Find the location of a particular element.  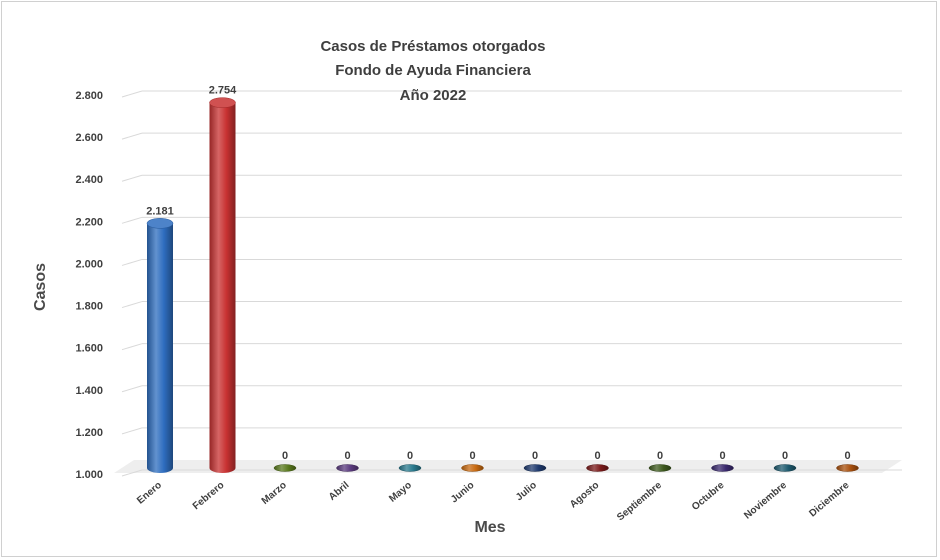

y-tick-label: 2.800 is located at coordinates (89, 96).